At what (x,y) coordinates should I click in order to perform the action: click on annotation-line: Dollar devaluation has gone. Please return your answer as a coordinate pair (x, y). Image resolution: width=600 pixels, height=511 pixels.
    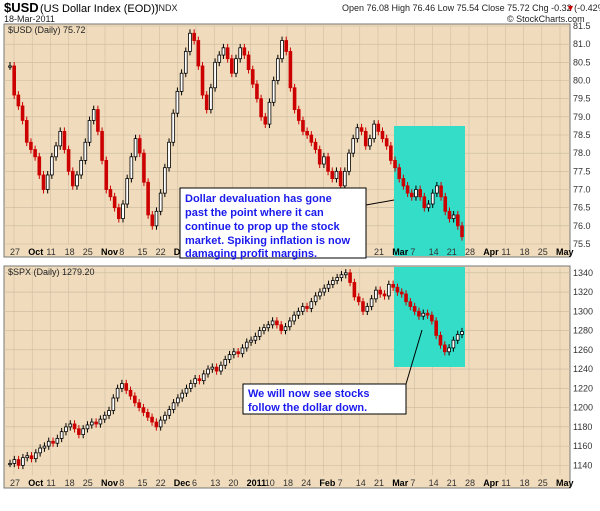
    Looking at the image, I should click on (258, 199).